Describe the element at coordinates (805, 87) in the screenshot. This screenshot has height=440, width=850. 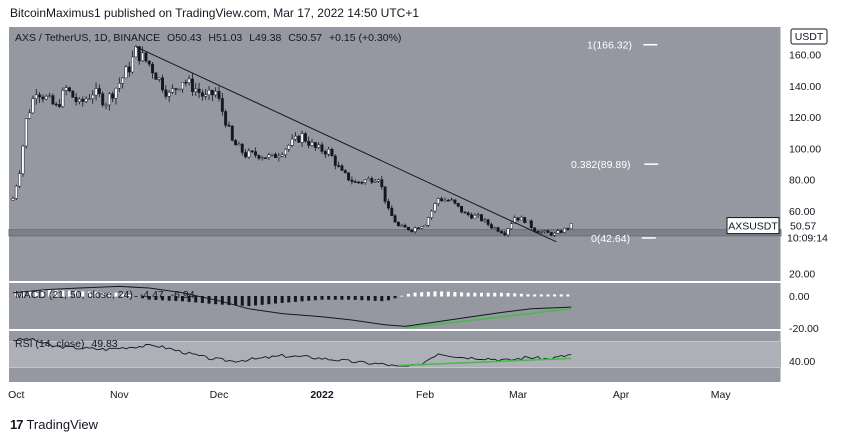
I see `price-axis-tick: 140.00` at that location.